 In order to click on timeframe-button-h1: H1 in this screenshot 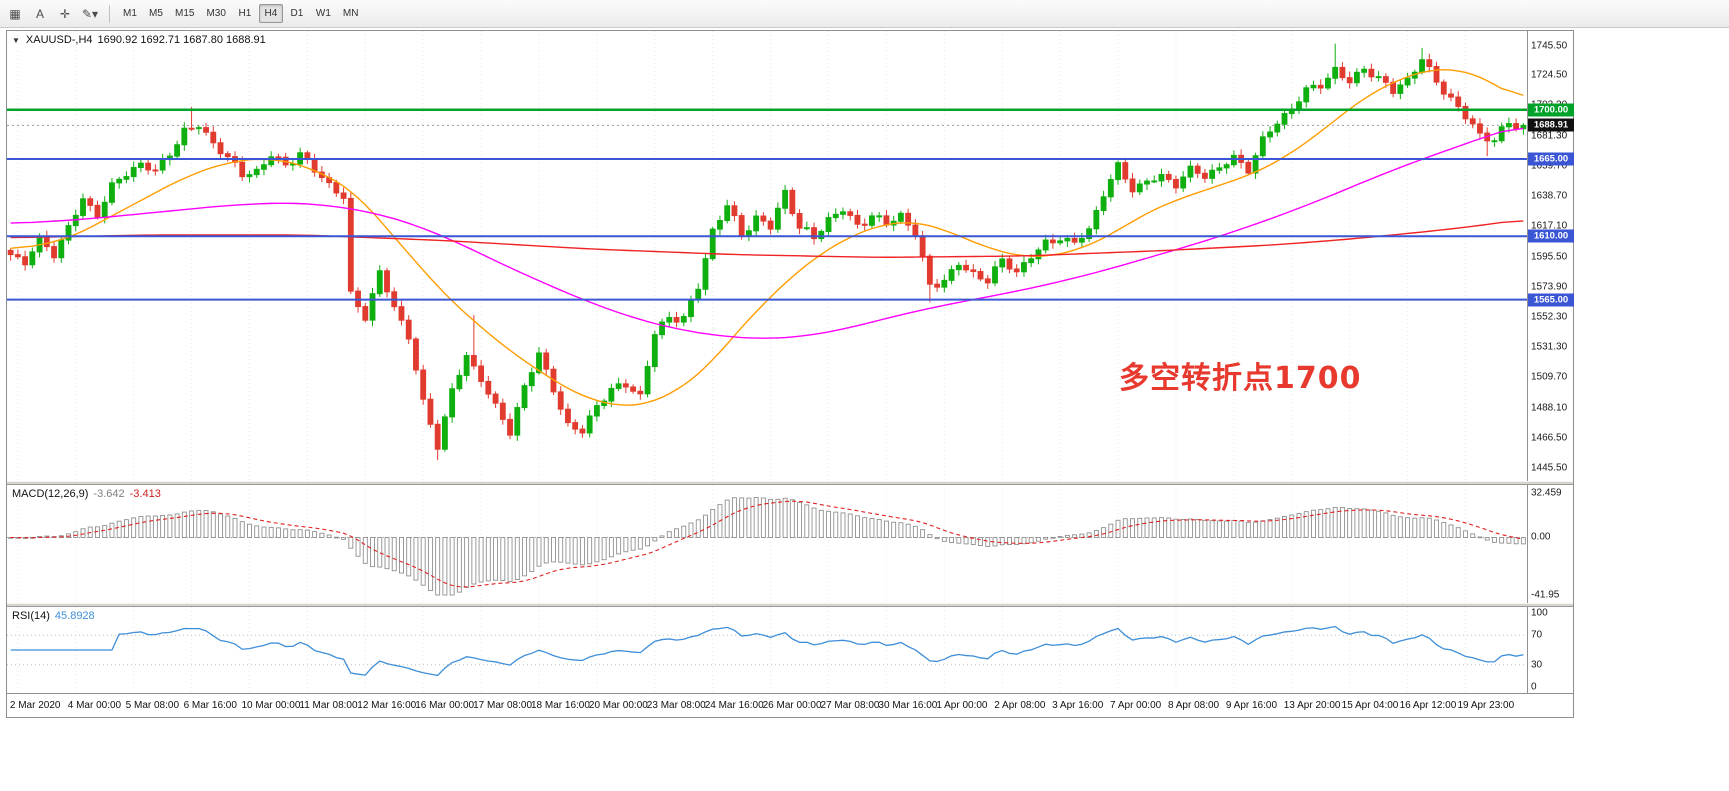, I will do `click(245, 13)`.